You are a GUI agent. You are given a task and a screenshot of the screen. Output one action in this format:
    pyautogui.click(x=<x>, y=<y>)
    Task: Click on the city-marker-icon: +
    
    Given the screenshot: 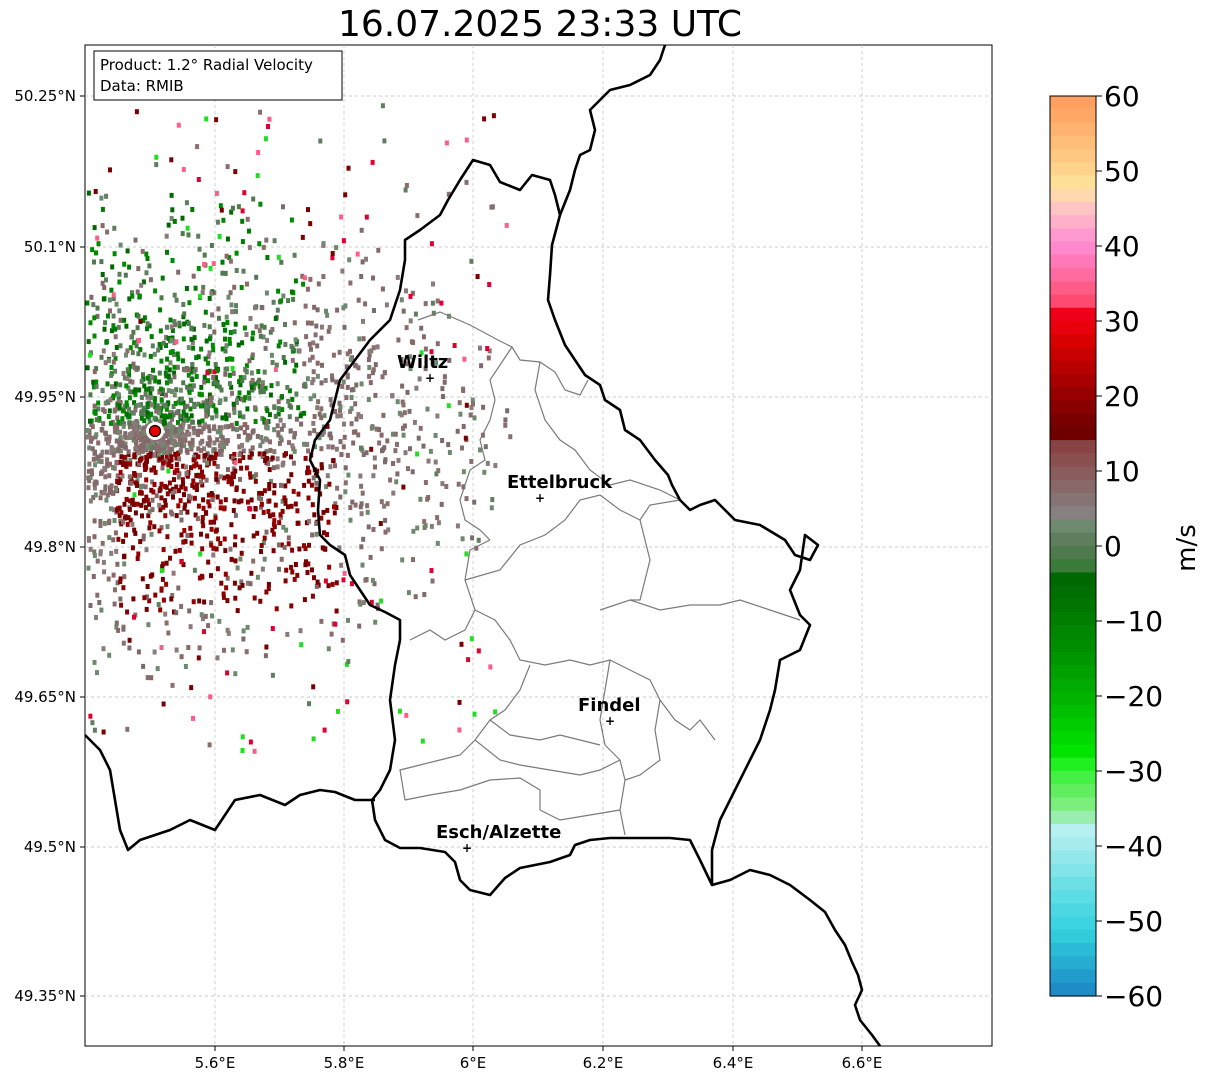 What is the action you would take?
    pyautogui.click(x=467, y=848)
    